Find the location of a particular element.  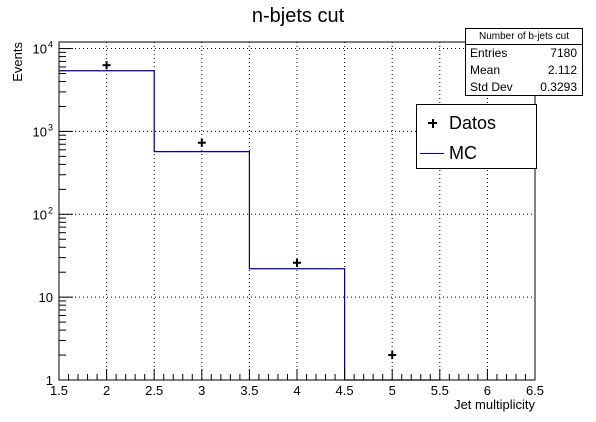

y-axis-label: Events is located at coordinates (17, 62).